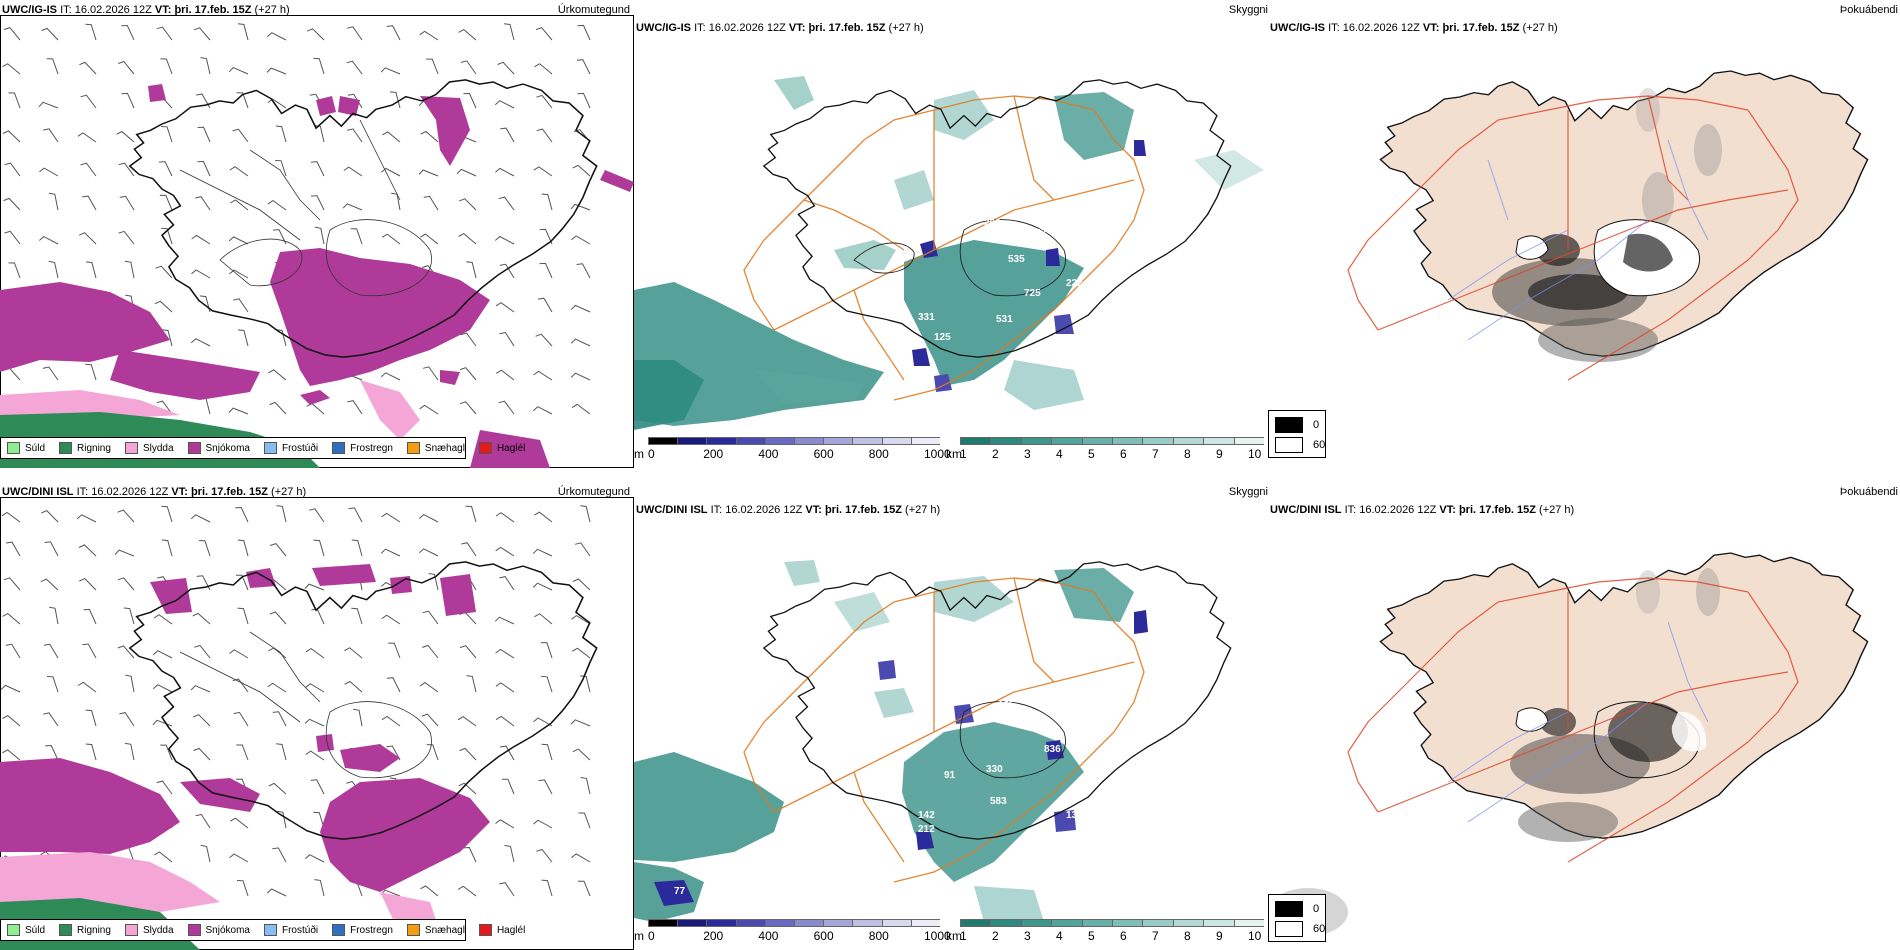  I want to click on colorbar-unit: km, so click(954, 454).